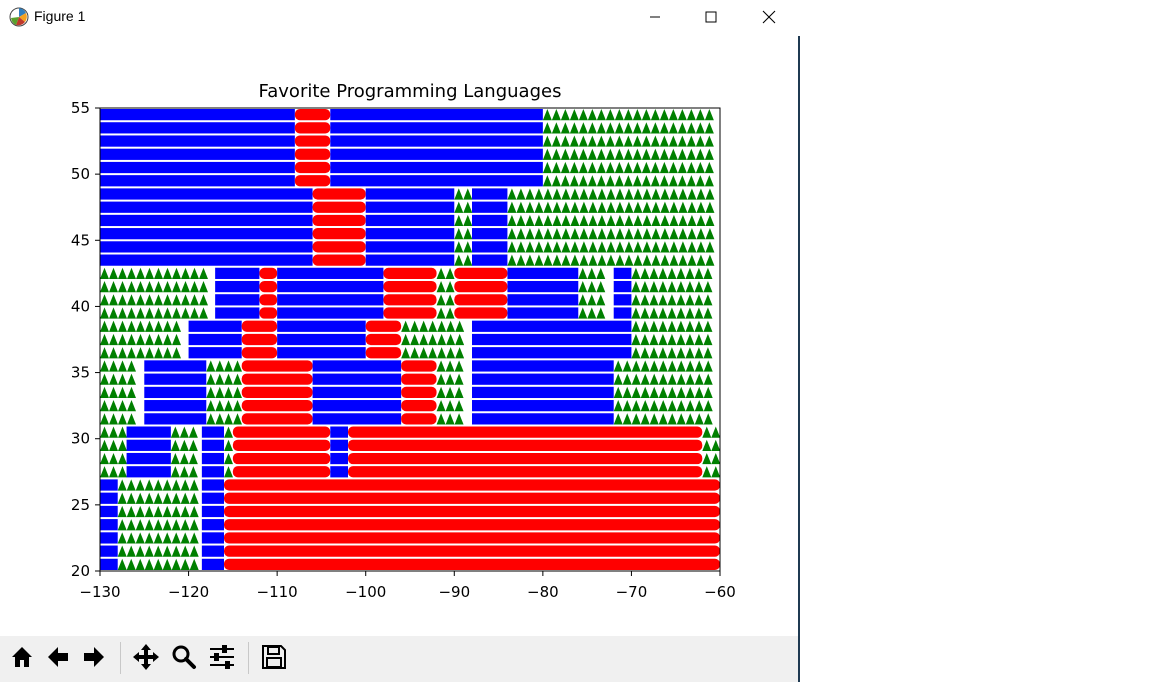 This screenshot has width=1152, height=682. Describe the element at coordinates (184, 657) in the screenshot. I see `zoom-button` at that location.